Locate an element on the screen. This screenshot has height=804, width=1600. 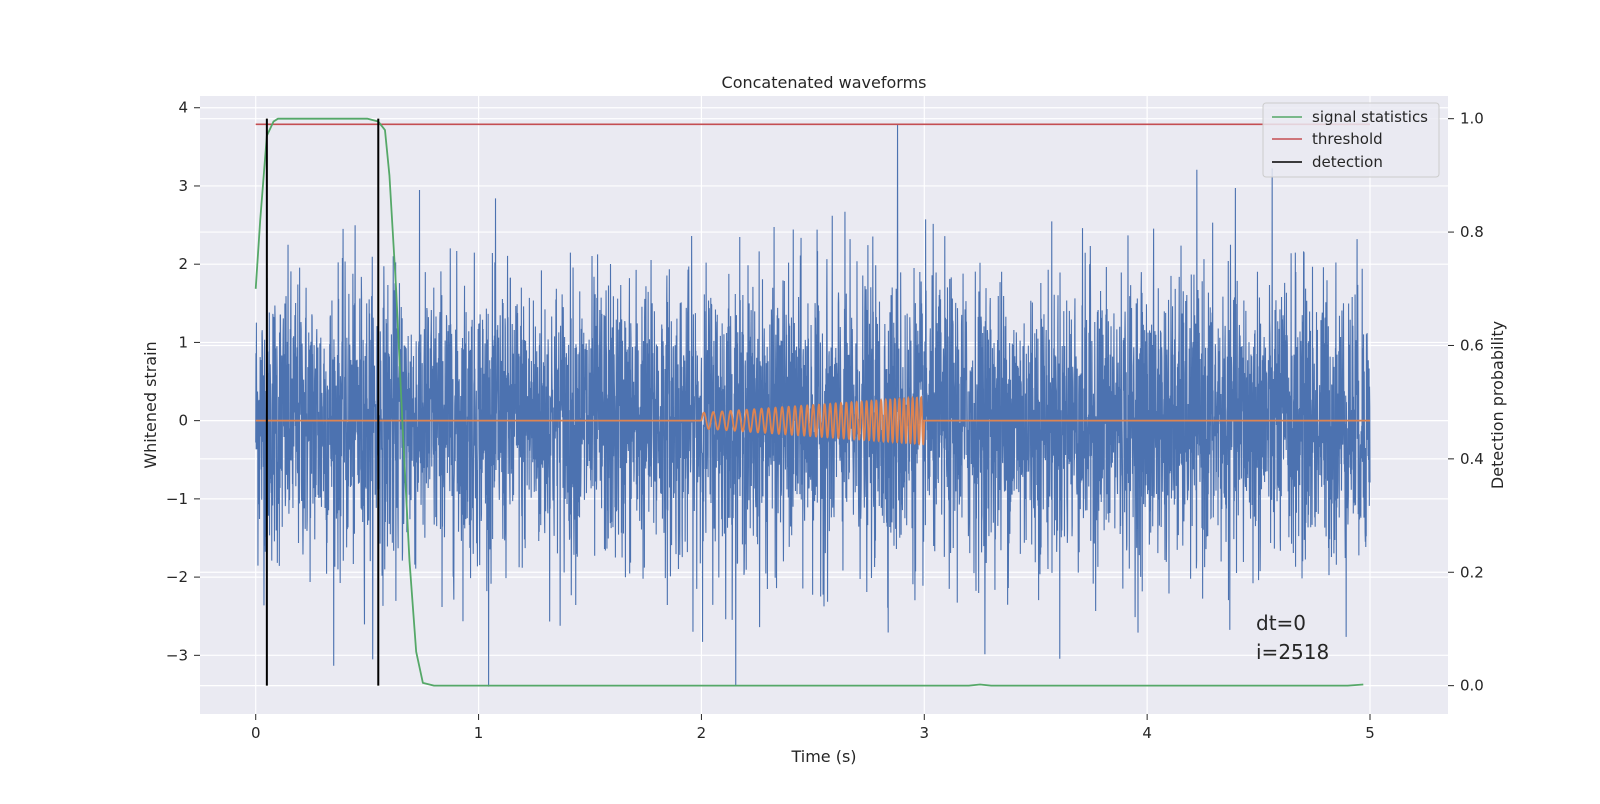
y-right-tick-label-4: 0.8 is located at coordinates (1472, 232).